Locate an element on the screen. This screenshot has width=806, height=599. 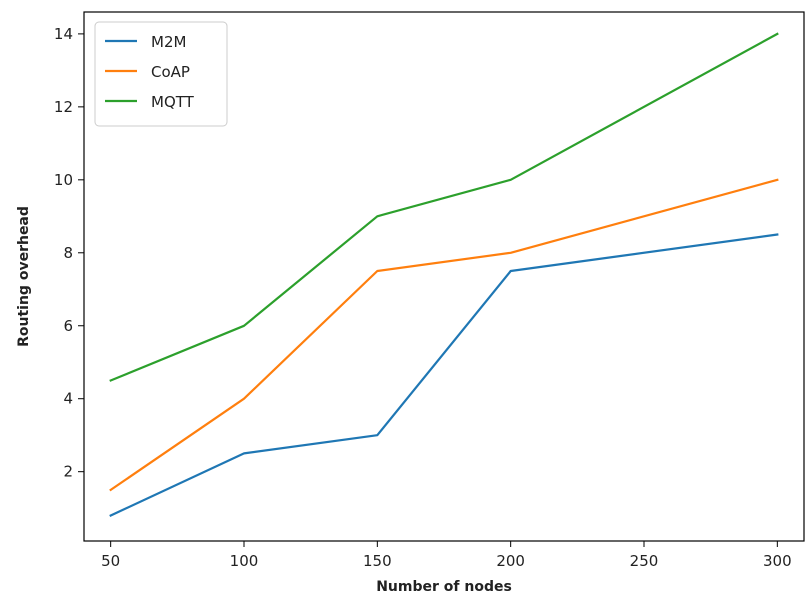
x-tick-label: 200 is located at coordinates (510, 561).